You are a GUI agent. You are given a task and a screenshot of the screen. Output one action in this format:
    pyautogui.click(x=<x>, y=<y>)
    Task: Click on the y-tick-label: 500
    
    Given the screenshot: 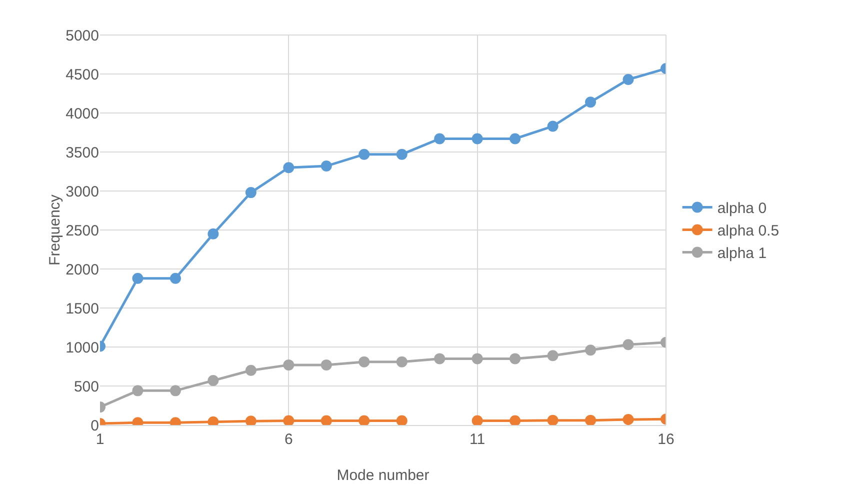 What is the action you would take?
    pyautogui.click(x=86, y=387)
    